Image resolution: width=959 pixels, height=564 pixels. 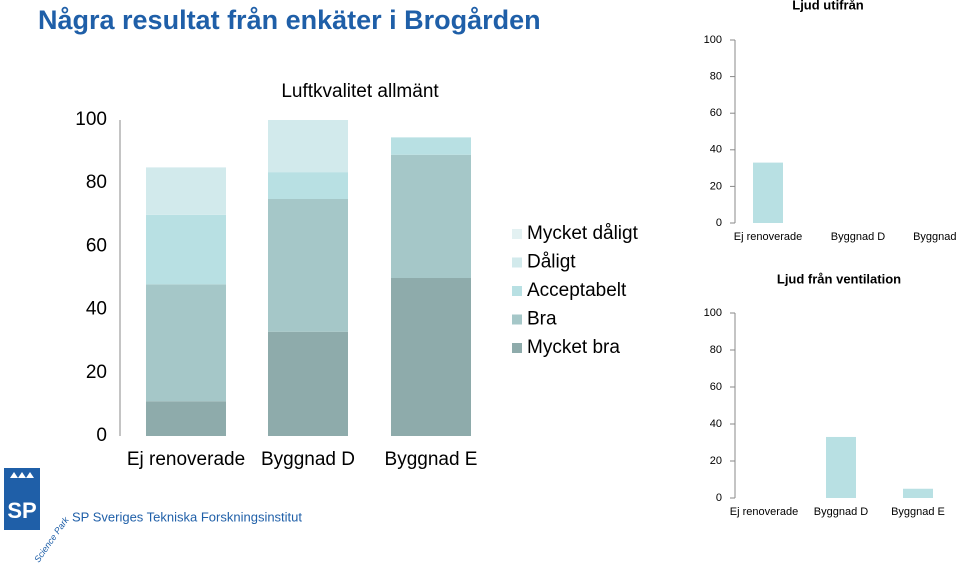 I want to click on chart-title: Luftkvalitet allmänt, so click(x=360, y=91).